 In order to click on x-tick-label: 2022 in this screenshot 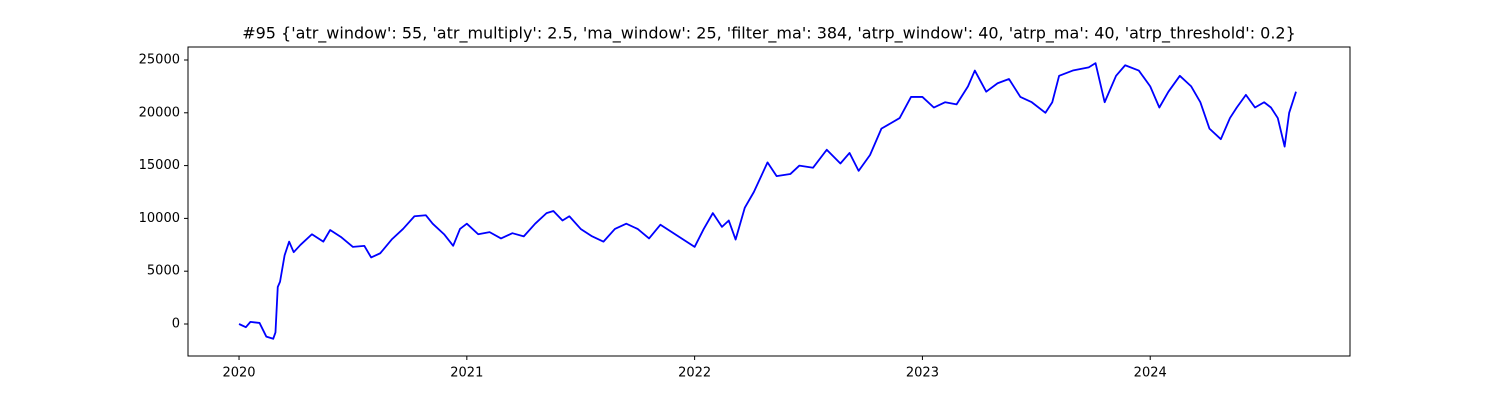, I will do `click(694, 373)`.